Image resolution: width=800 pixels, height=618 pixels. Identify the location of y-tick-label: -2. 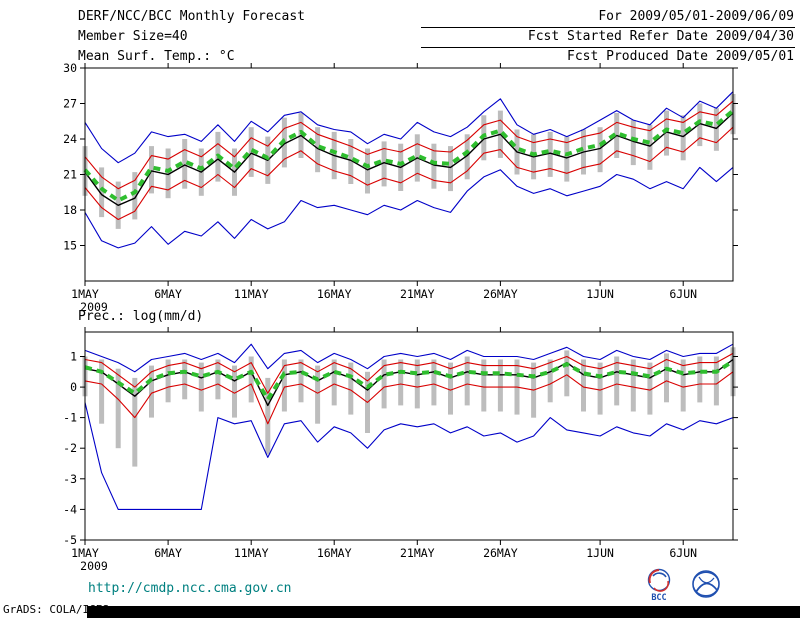
(70, 448).